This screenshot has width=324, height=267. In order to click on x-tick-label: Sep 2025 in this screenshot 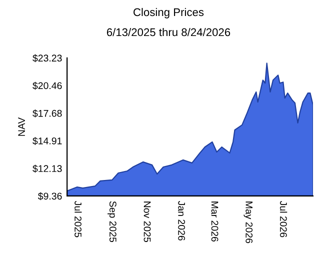, I will do `click(112, 221)`.